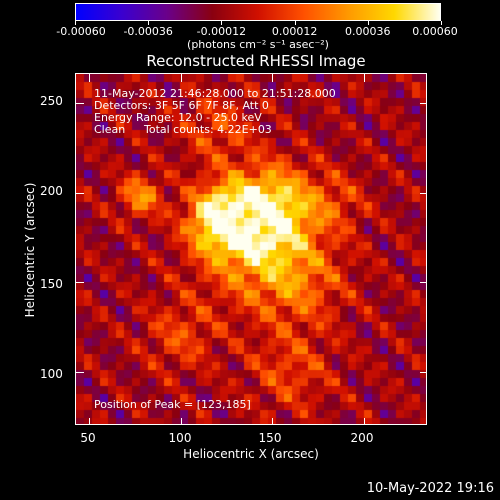 Image resolution: width=500 pixels, height=500 pixels. Describe the element at coordinates (110, 129) in the screenshot. I see `algorithm-text: Clean` at that location.